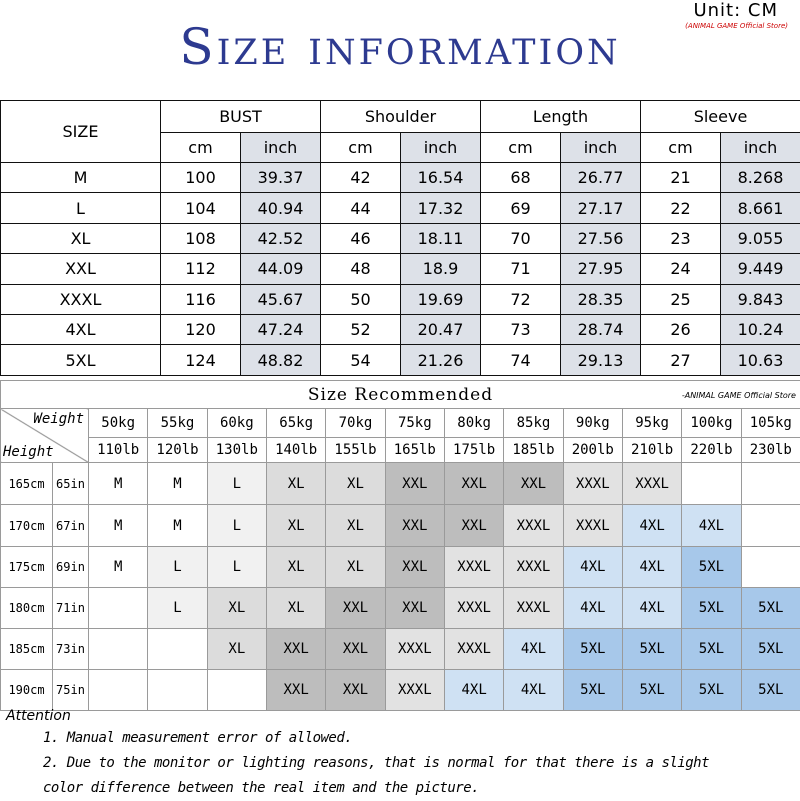  I want to click on cell: 72, so click(521, 299).